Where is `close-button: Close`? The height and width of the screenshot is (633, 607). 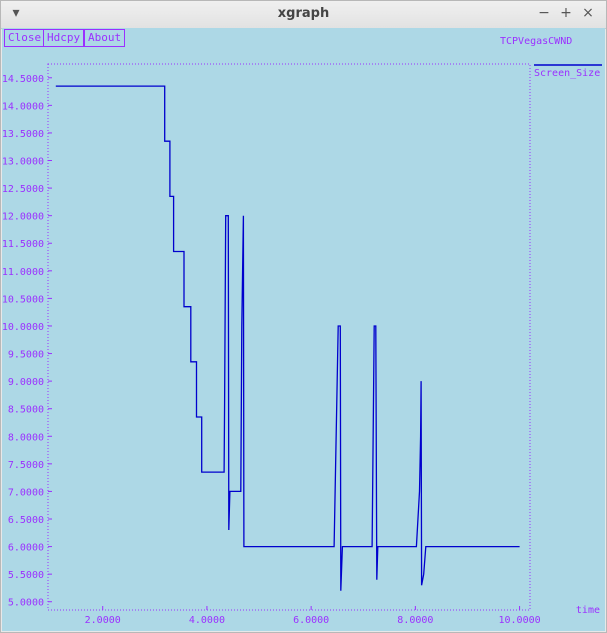 close-button: Close is located at coordinates (25, 38).